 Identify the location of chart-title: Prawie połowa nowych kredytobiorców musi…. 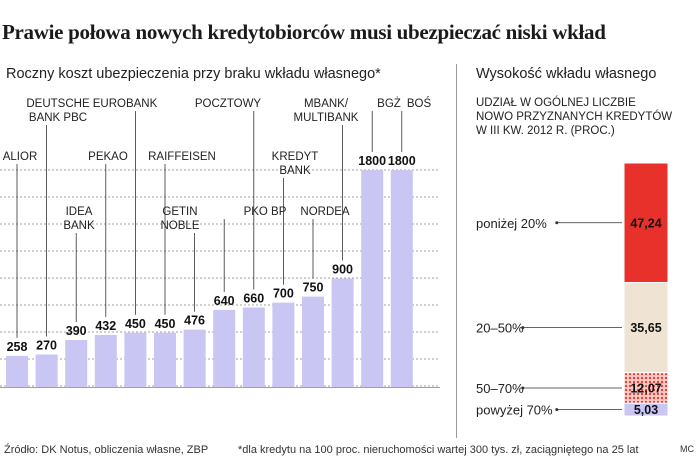
(304, 32).